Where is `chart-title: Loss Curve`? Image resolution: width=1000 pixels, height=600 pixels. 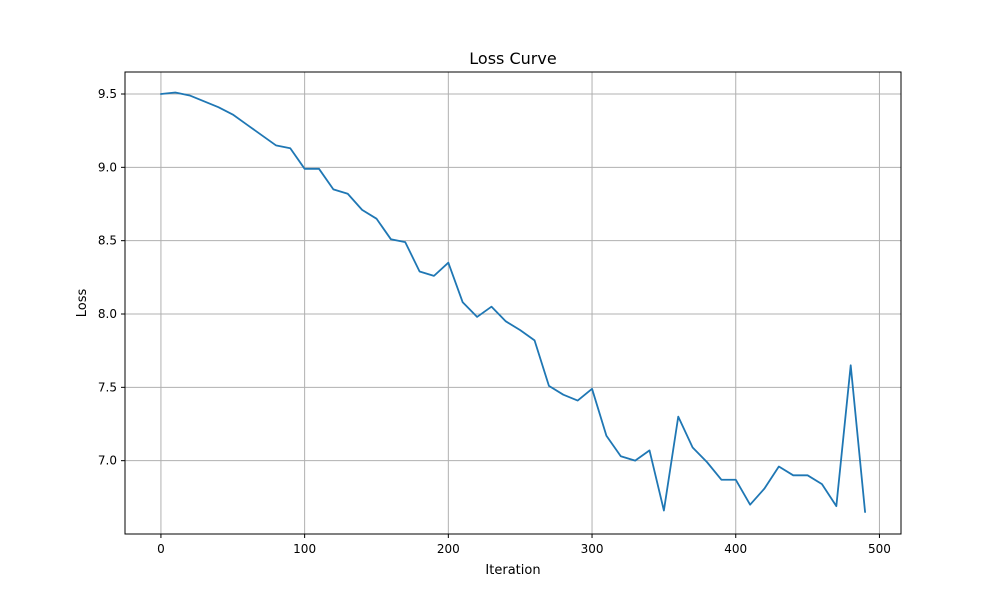 chart-title: Loss Curve is located at coordinates (512, 58).